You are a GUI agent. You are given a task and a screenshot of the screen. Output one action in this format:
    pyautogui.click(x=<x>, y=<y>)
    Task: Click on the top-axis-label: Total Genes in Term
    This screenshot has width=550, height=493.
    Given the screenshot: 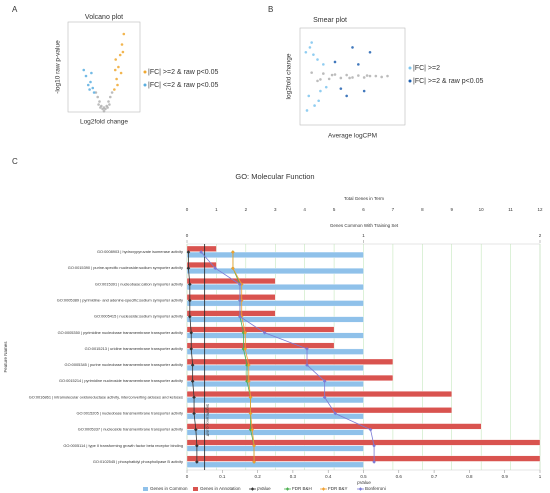 What is the action you would take?
    pyautogui.click(x=364, y=198)
    